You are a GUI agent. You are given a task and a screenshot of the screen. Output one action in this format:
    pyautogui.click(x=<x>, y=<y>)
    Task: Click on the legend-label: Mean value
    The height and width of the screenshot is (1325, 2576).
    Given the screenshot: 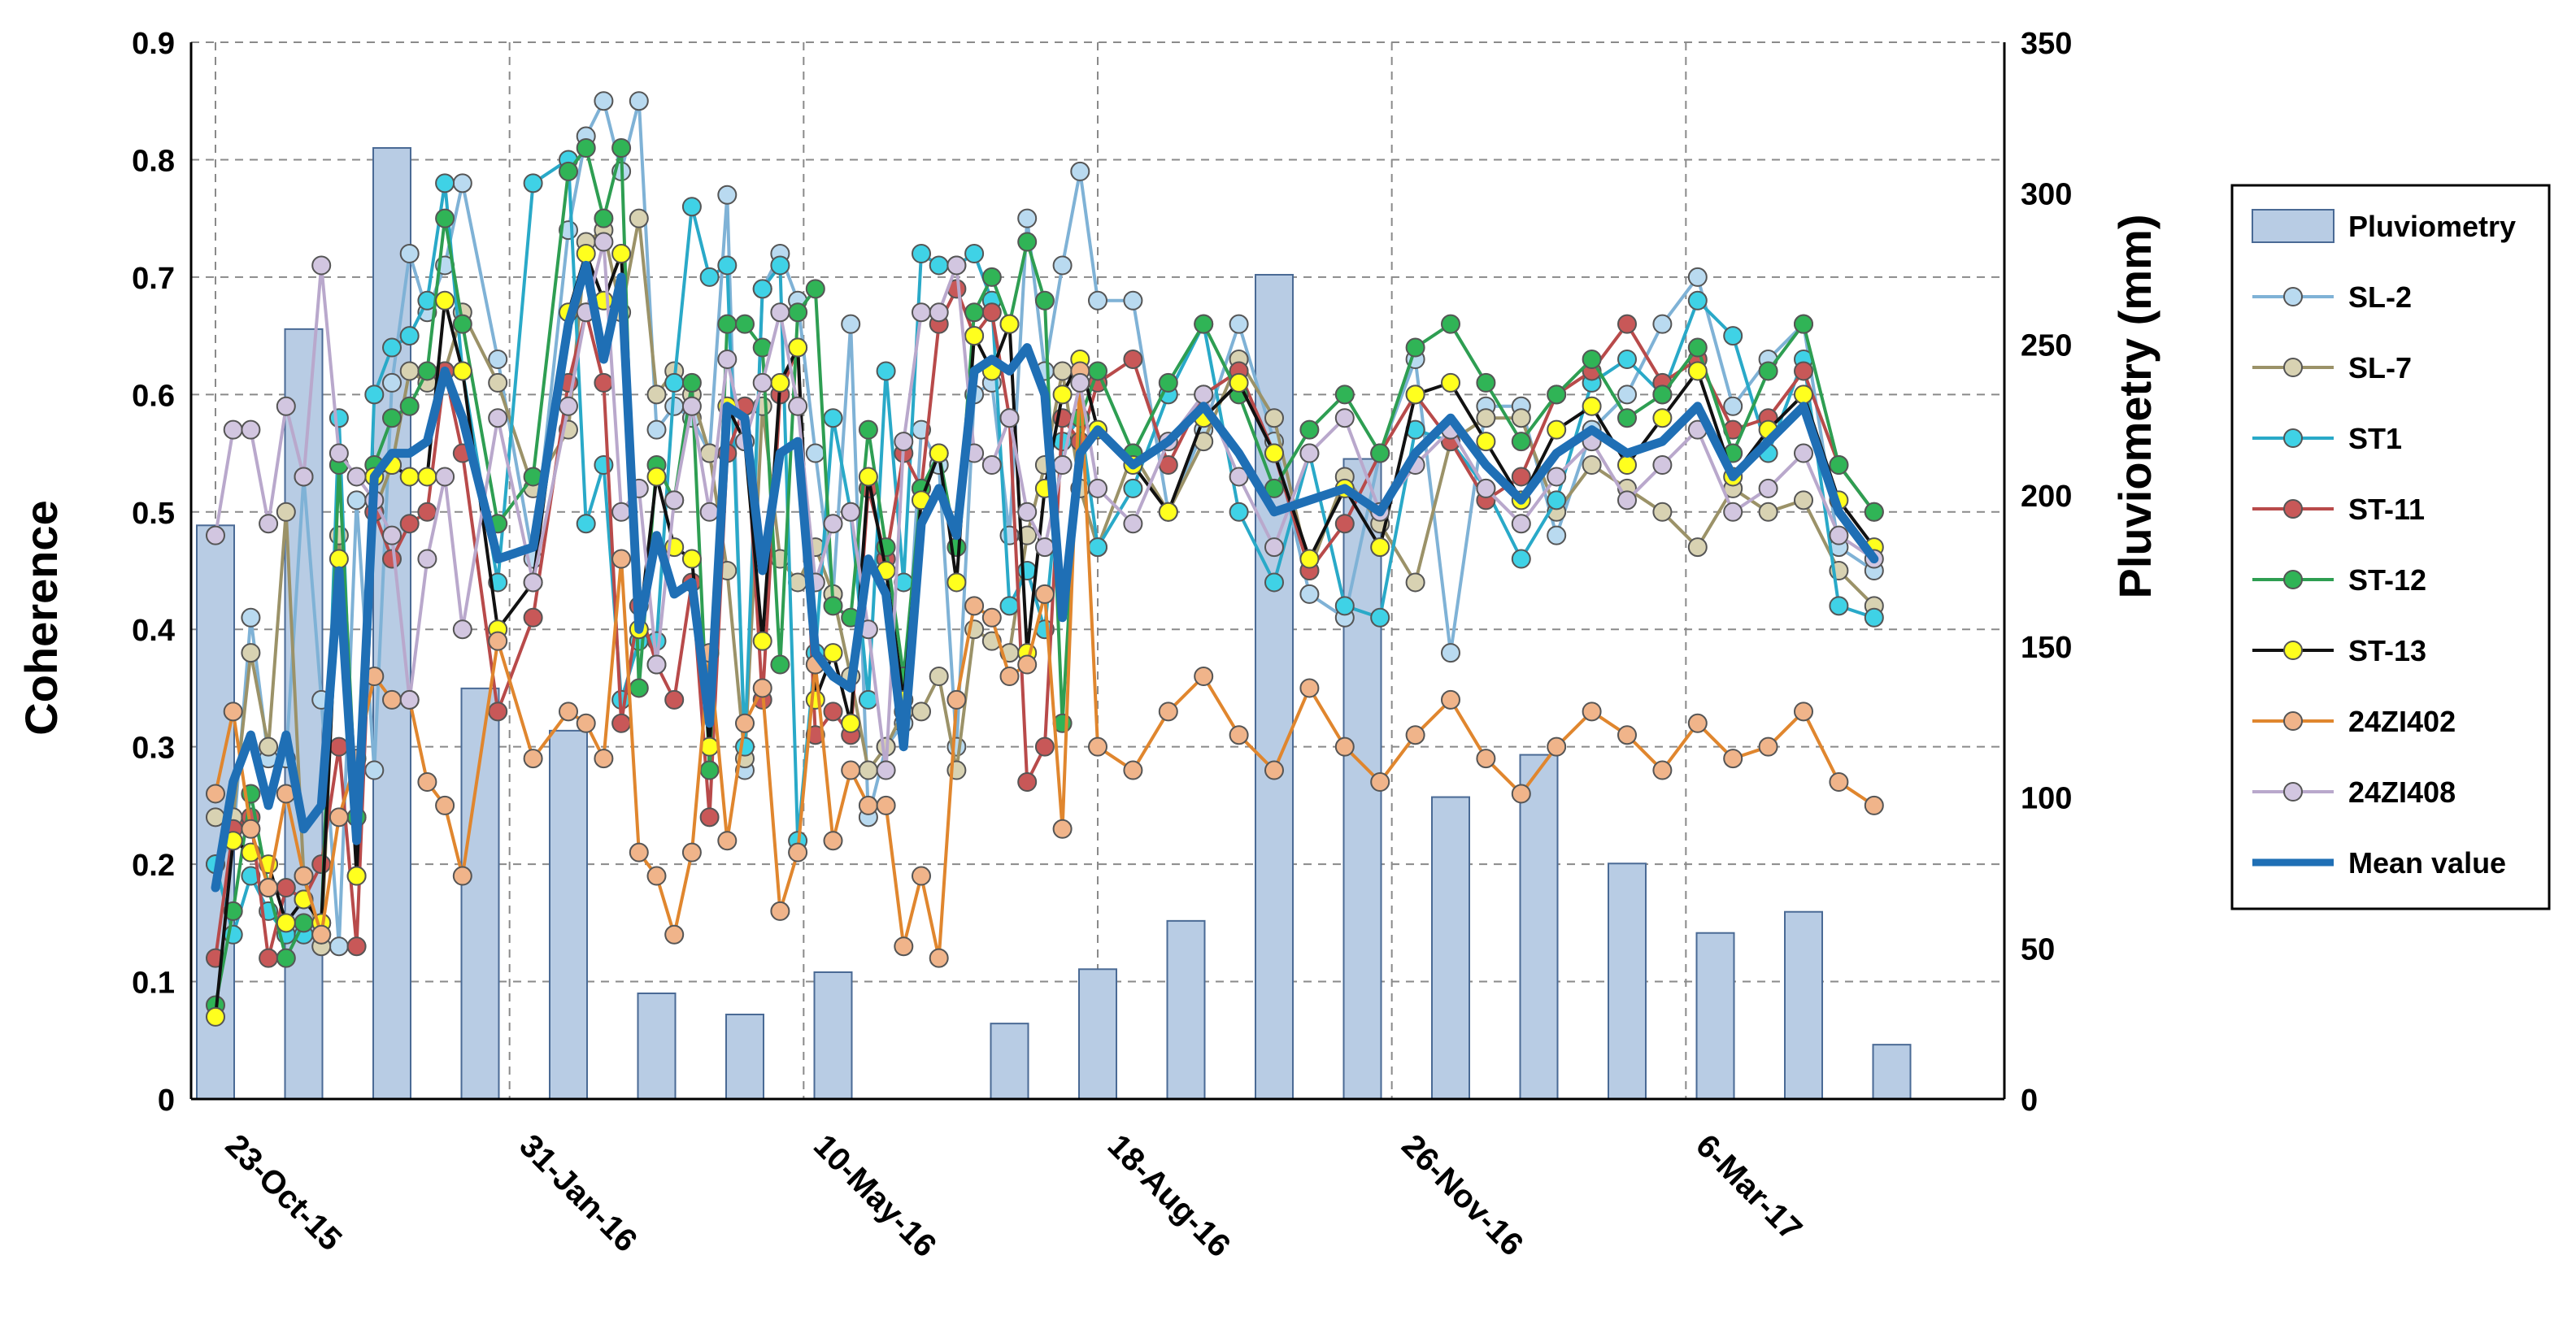 What is the action you would take?
    pyautogui.click(x=2427, y=863)
    